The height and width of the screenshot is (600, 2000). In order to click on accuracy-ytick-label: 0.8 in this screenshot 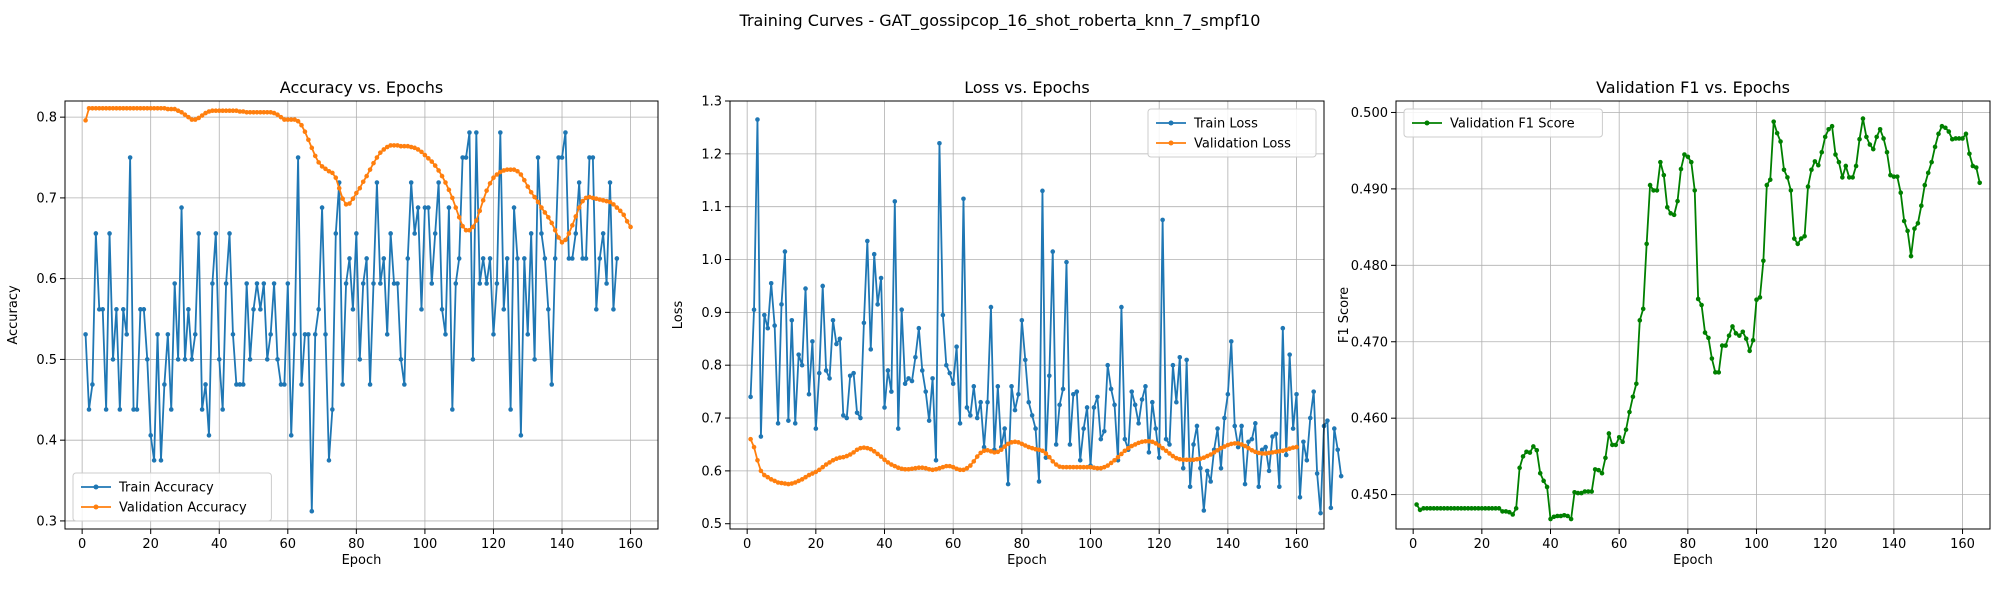, I will do `click(46, 118)`.